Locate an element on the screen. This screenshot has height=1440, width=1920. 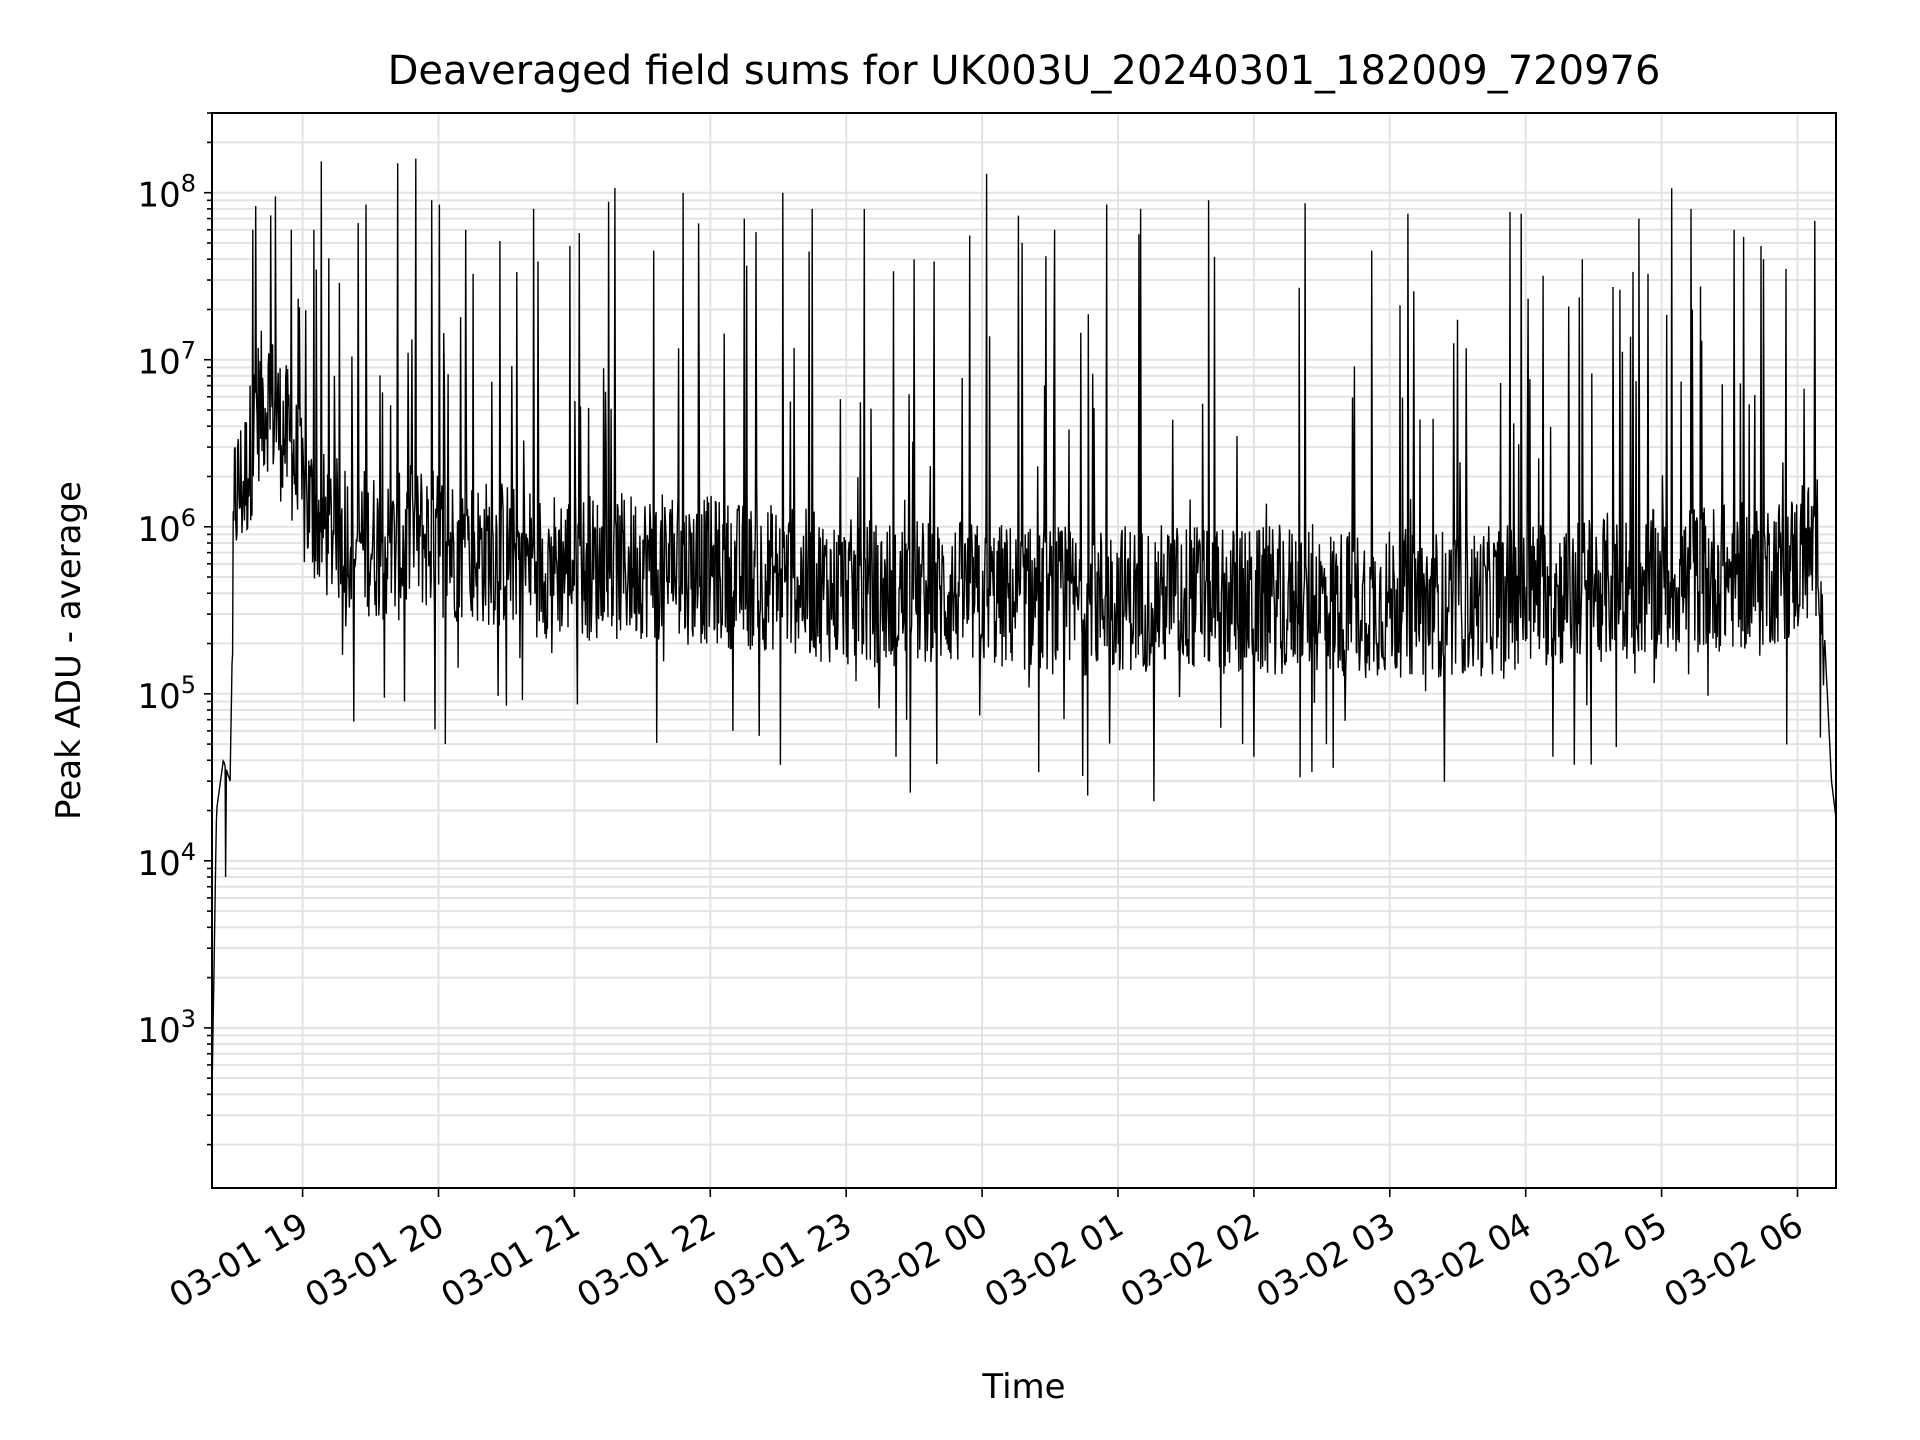
y-tick-label: 10⁷ is located at coordinates (166, 360).